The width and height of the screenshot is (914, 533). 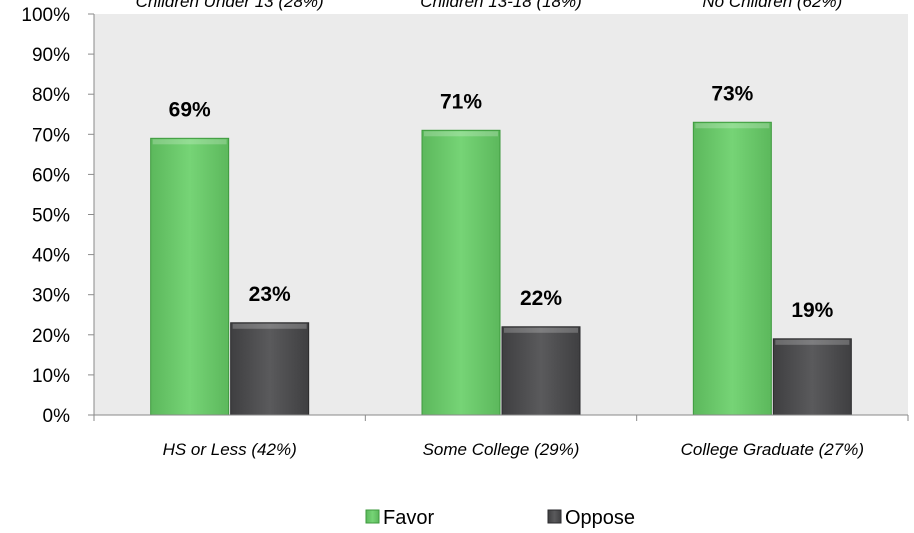 What do you see at coordinates (51, 296) in the screenshot?
I see `y-tick-label: 30%` at bounding box center [51, 296].